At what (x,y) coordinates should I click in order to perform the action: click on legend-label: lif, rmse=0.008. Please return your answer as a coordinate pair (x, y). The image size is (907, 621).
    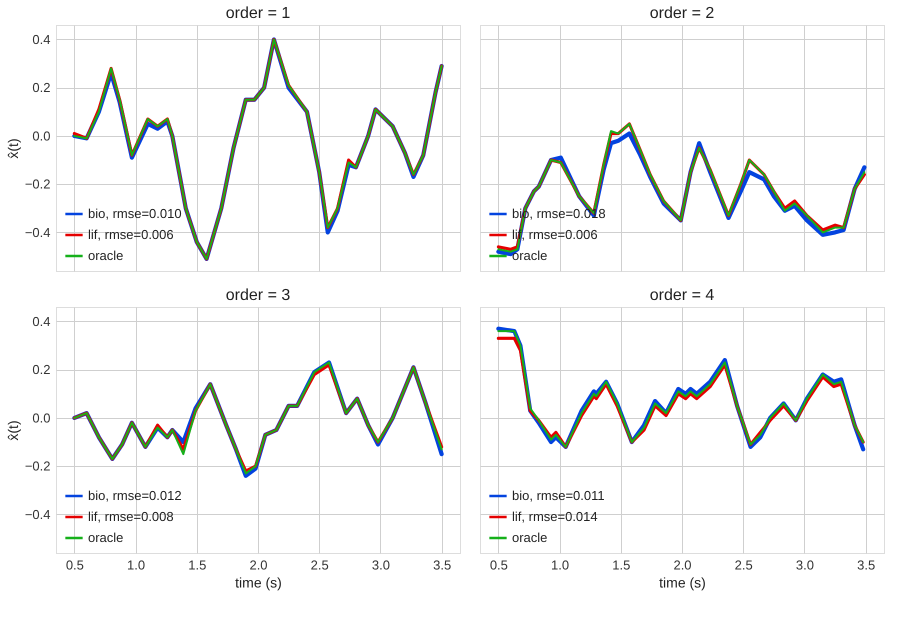
    Looking at the image, I should click on (131, 516).